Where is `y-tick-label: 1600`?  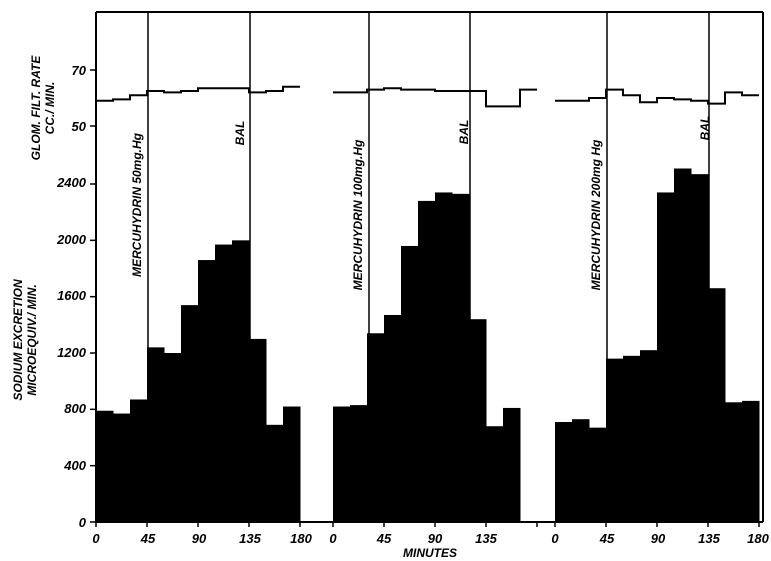 y-tick-label: 1600 is located at coordinates (72, 295).